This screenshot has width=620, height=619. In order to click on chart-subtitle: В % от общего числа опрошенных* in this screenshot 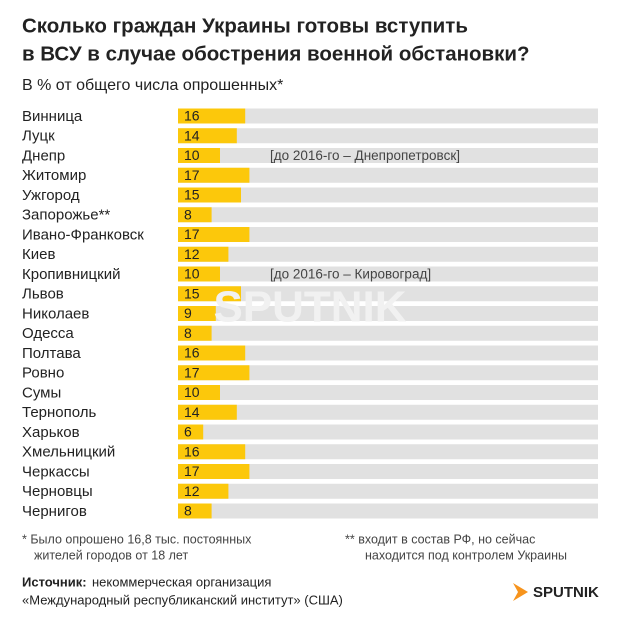, I will do `click(152, 85)`.